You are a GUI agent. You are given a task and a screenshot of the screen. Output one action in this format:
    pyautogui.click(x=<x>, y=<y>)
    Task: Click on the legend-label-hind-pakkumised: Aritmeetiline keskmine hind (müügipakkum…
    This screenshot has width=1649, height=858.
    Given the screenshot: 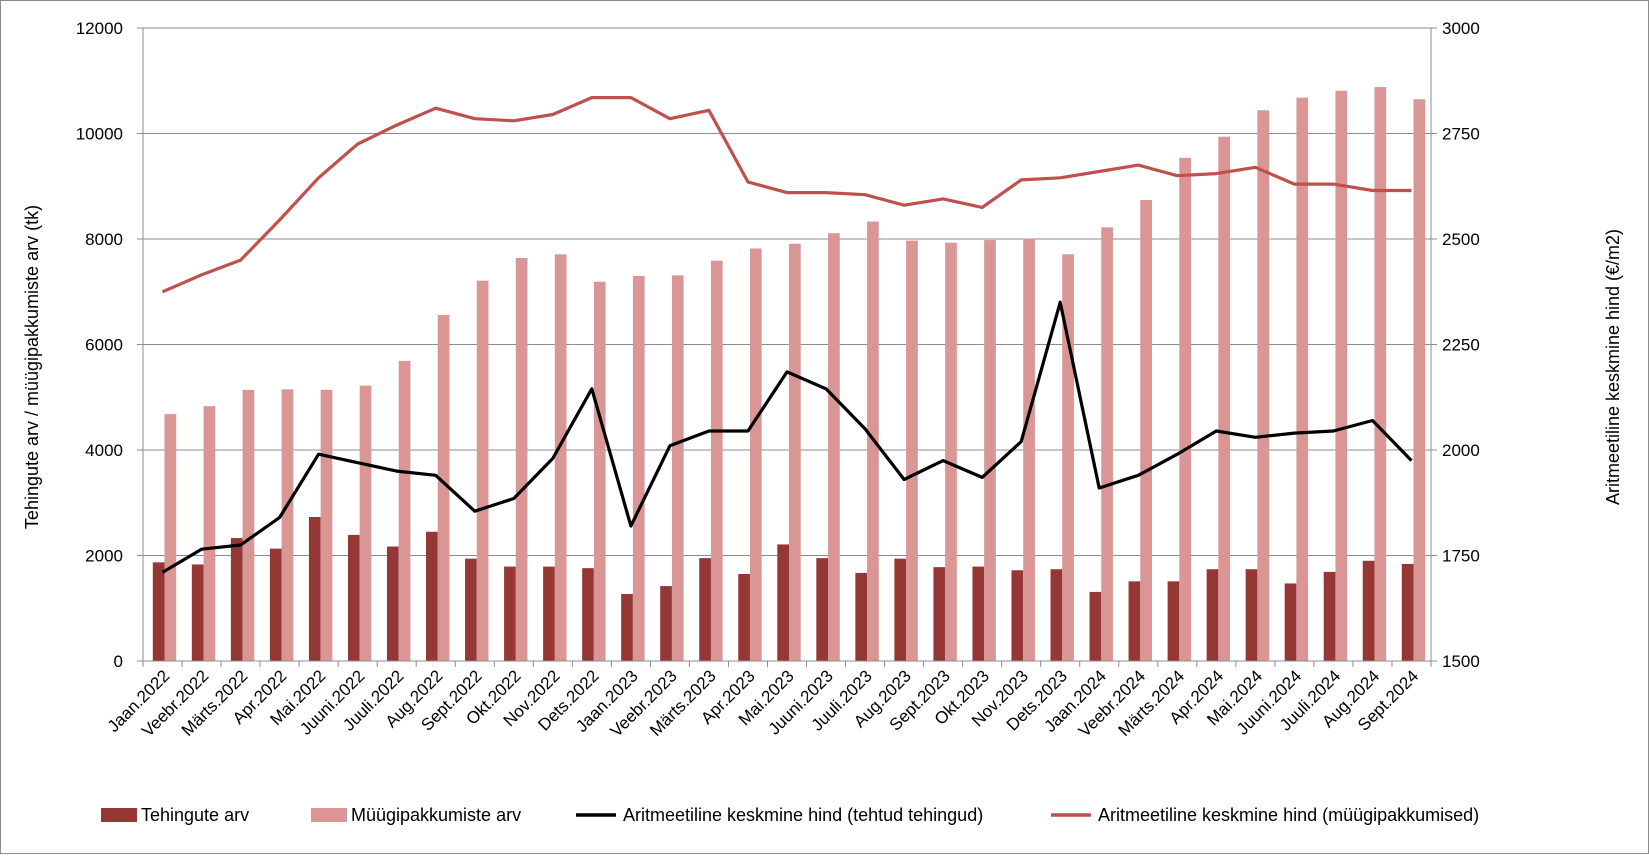 What is the action you would take?
    pyautogui.click(x=1288, y=815)
    